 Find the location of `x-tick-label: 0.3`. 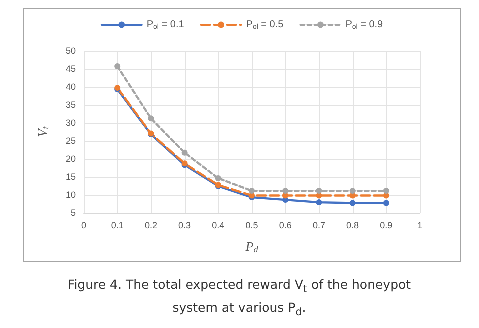

x-tick-label: 0.3 is located at coordinates (185, 225).